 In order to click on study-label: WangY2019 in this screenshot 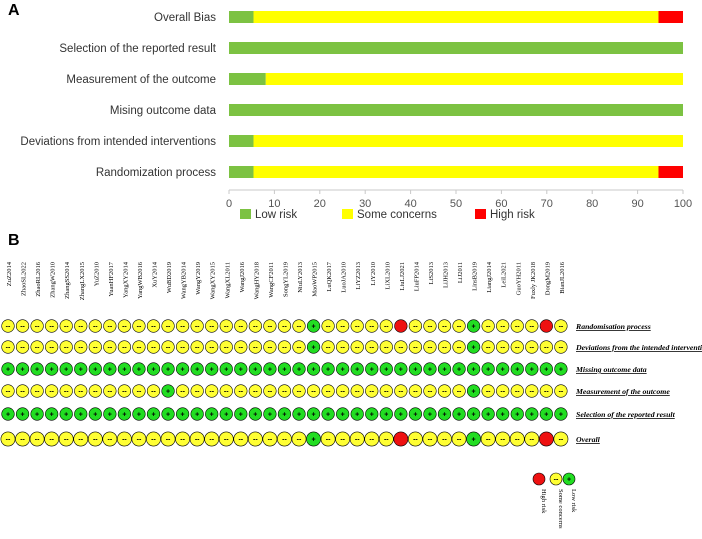, I will do `click(198, 278)`.